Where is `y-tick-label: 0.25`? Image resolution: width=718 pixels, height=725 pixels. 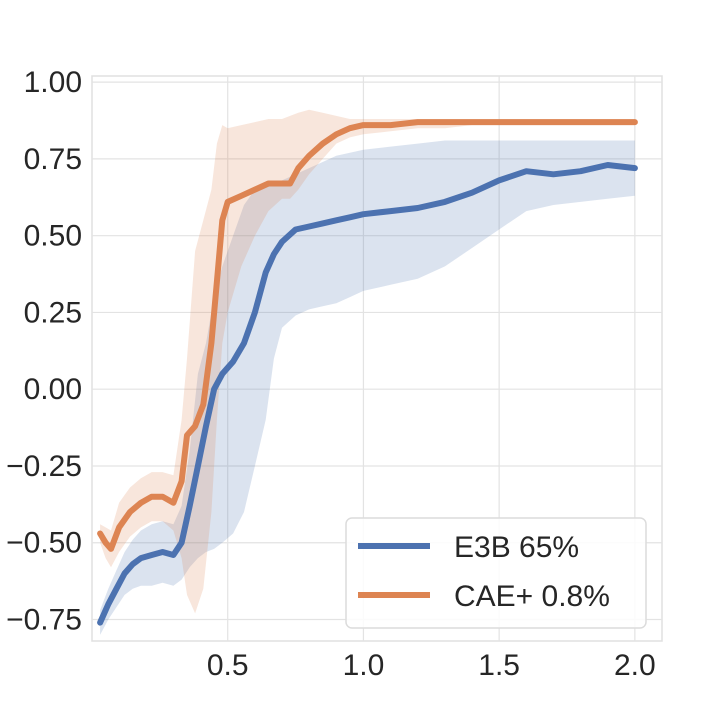
y-tick-label: 0.25 is located at coordinates (53, 312).